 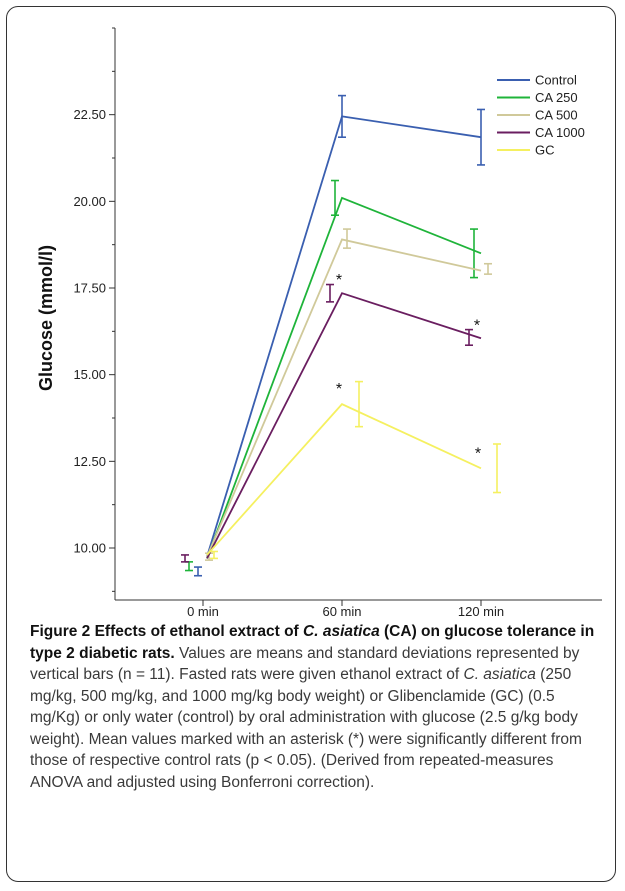 I want to click on y-tick-label: 22.50, so click(x=89, y=114).